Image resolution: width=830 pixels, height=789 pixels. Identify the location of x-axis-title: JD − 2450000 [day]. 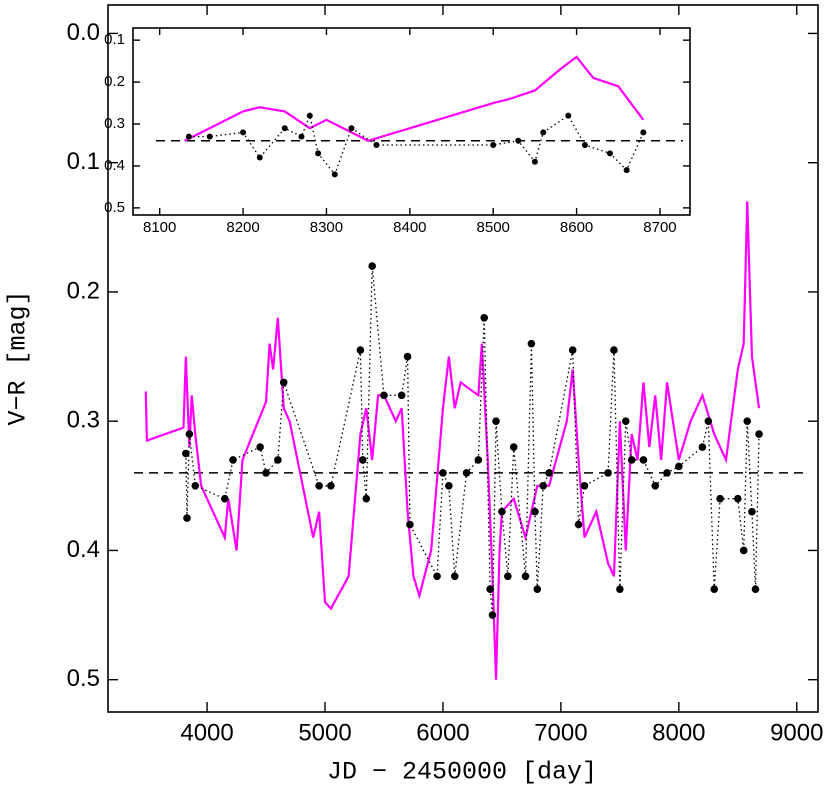
(462, 772).